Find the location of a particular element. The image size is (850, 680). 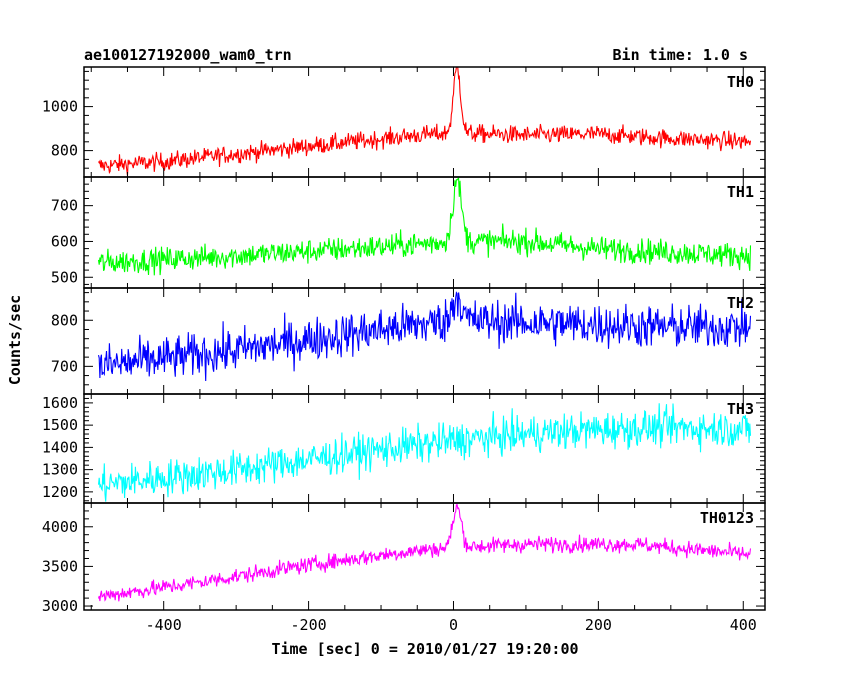

panel-th0: 800 1000 TH0 is located at coordinates (404, 122).